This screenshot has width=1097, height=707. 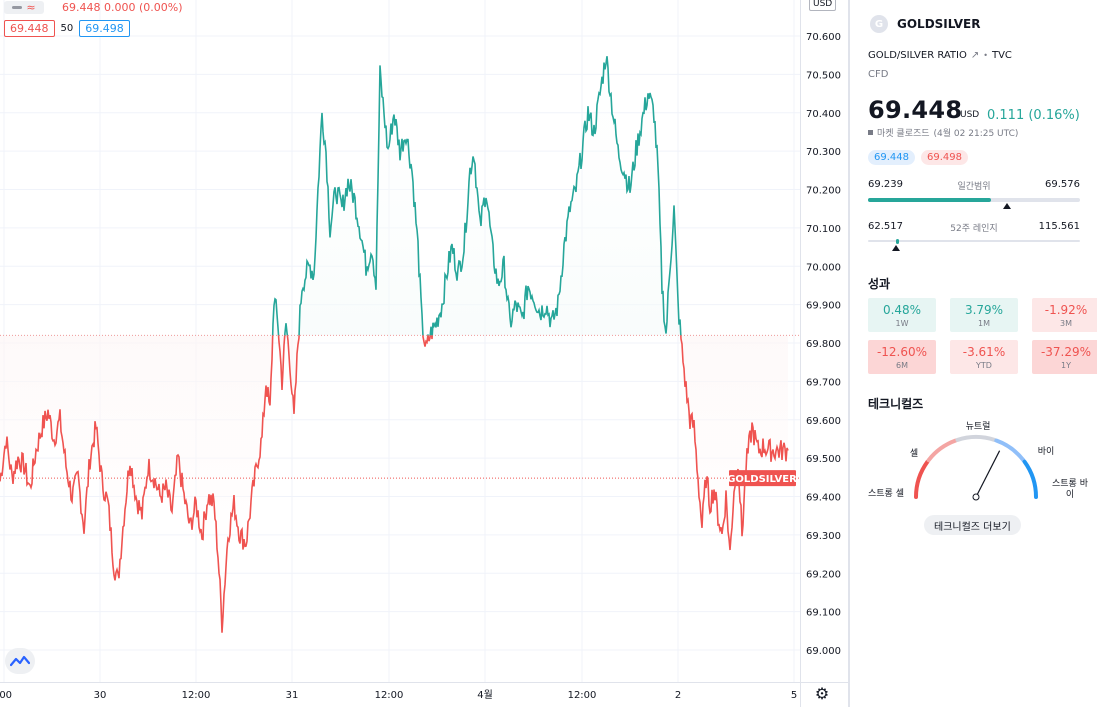 What do you see at coordinates (1059, 226) in the screenshot?
I see `week52-range-high: 115.561` at bounding box center [1059, 226].